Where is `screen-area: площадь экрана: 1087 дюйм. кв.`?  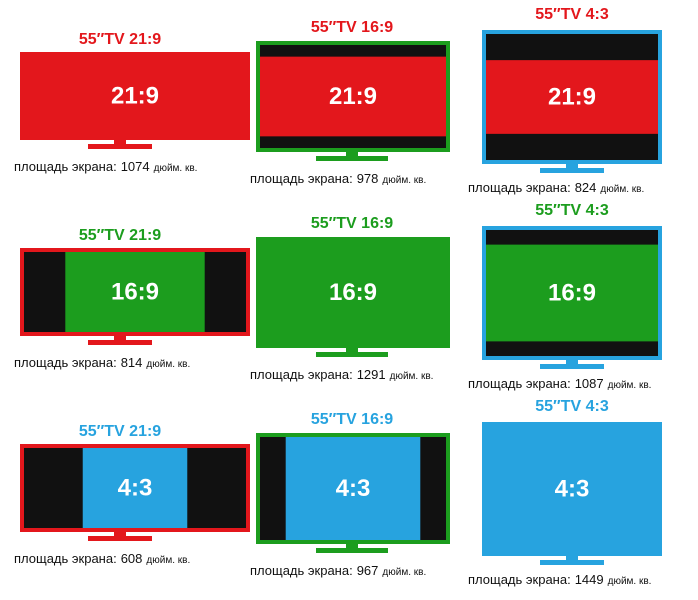 screen-area: площадь экрана: 1087 дюйм. кв. is located at coordinates (559, 383).